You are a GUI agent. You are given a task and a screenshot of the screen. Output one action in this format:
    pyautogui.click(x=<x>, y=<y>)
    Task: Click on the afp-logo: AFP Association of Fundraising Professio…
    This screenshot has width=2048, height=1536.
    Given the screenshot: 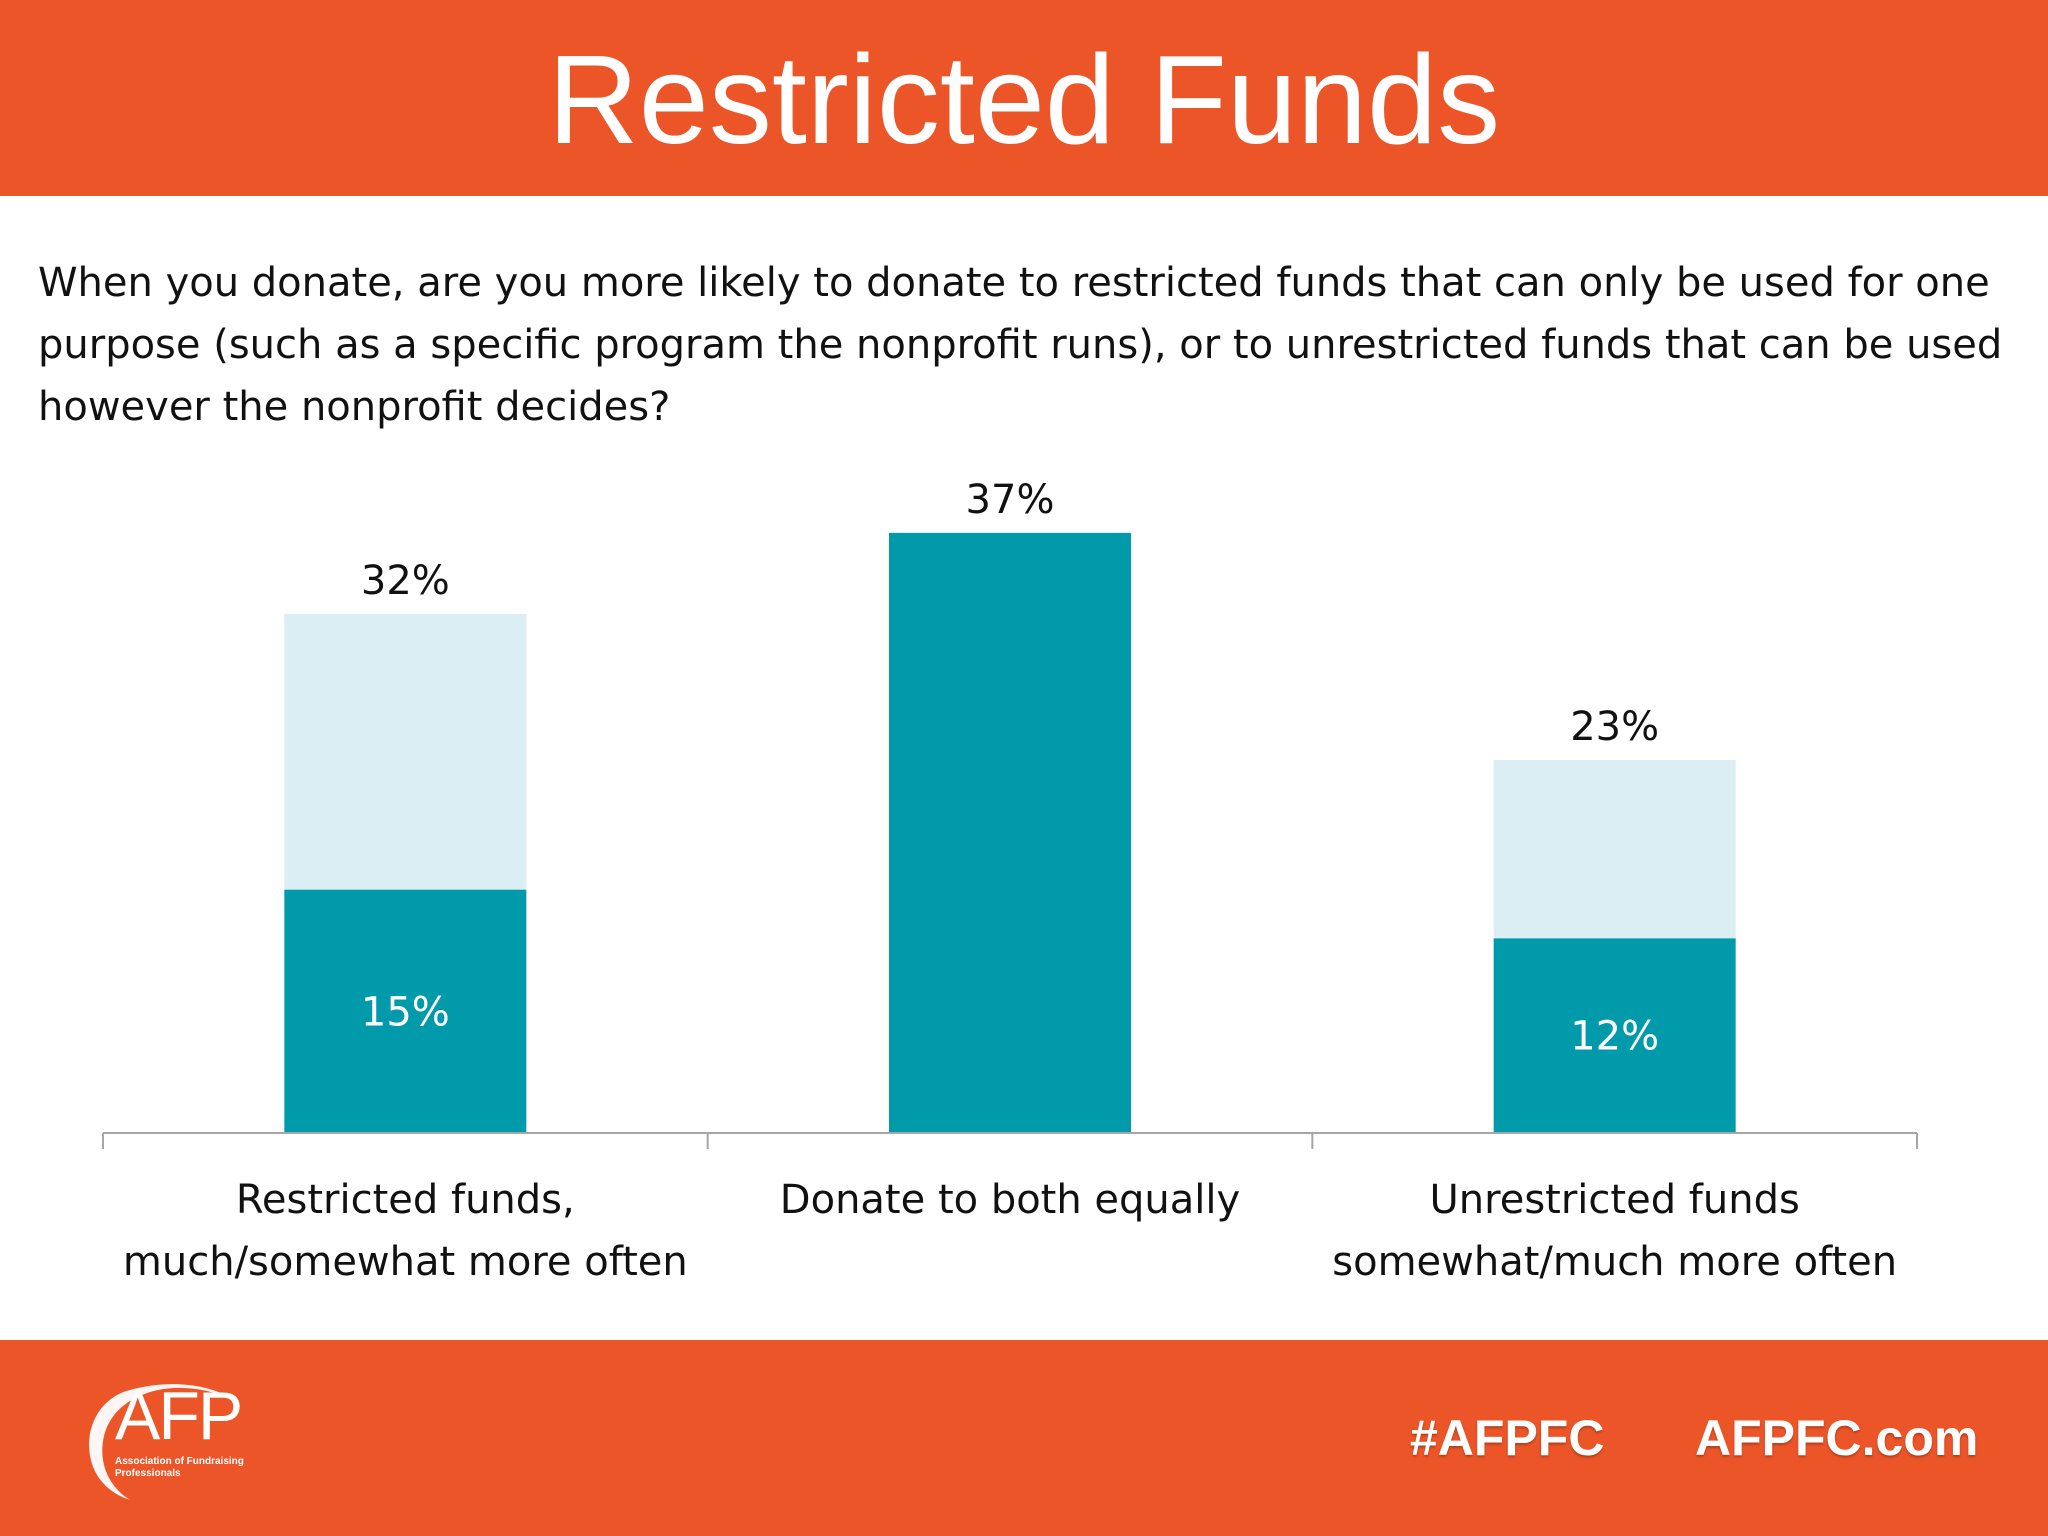 What is the action you would take?
    pyautogui.click(x=188, y=1439)
    